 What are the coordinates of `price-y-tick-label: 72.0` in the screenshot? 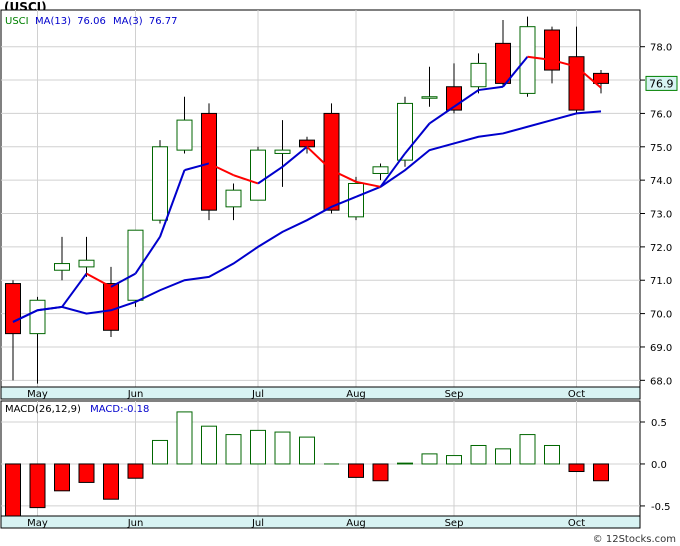 It's located at (661, 248).